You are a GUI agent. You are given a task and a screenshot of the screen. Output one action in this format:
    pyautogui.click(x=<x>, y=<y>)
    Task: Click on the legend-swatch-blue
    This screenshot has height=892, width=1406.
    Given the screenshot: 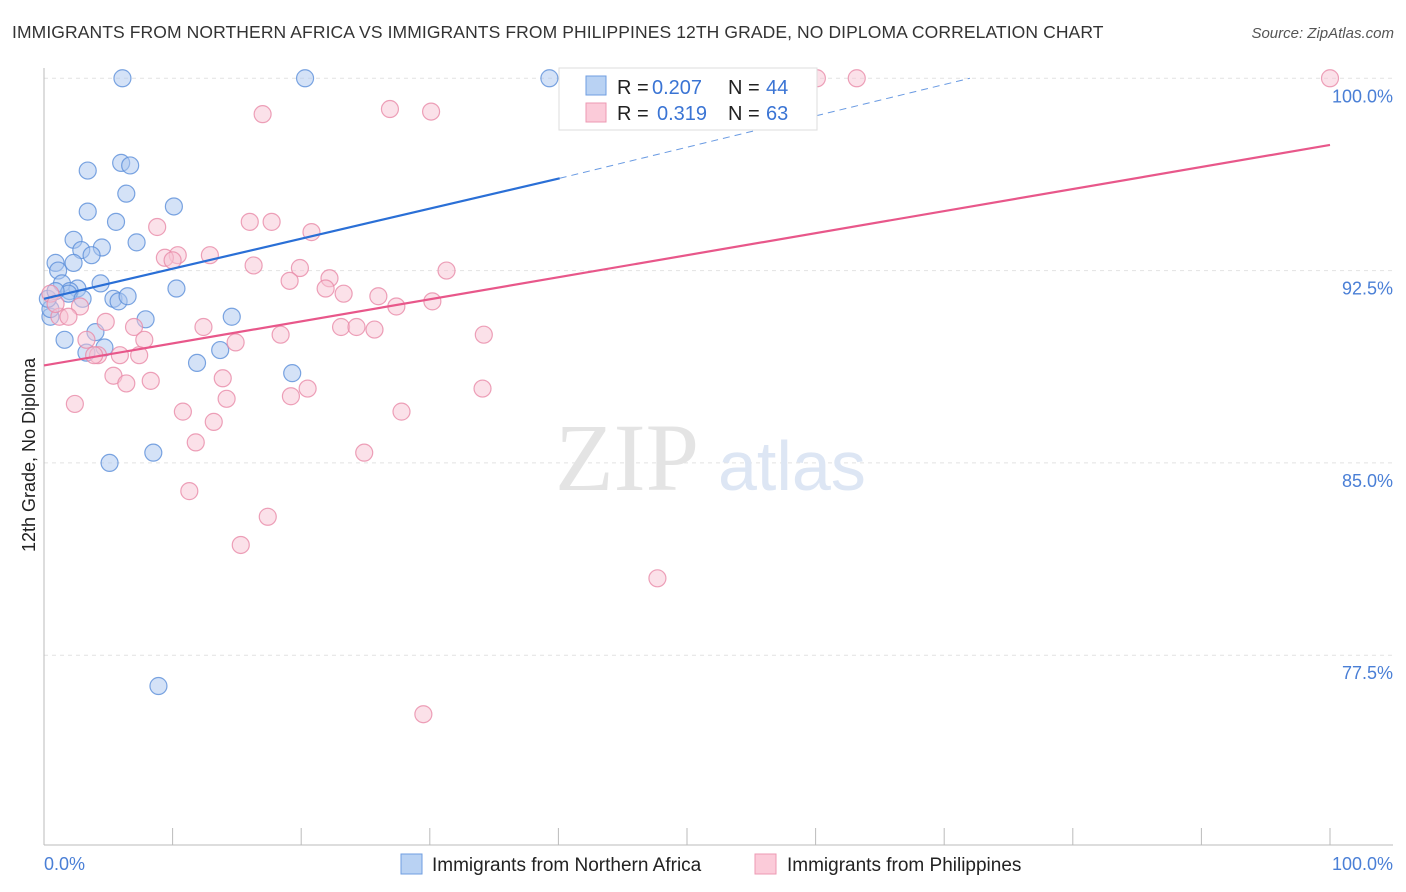 What is the action you would take?
    pyautogui.click(x=596, y=85)
    